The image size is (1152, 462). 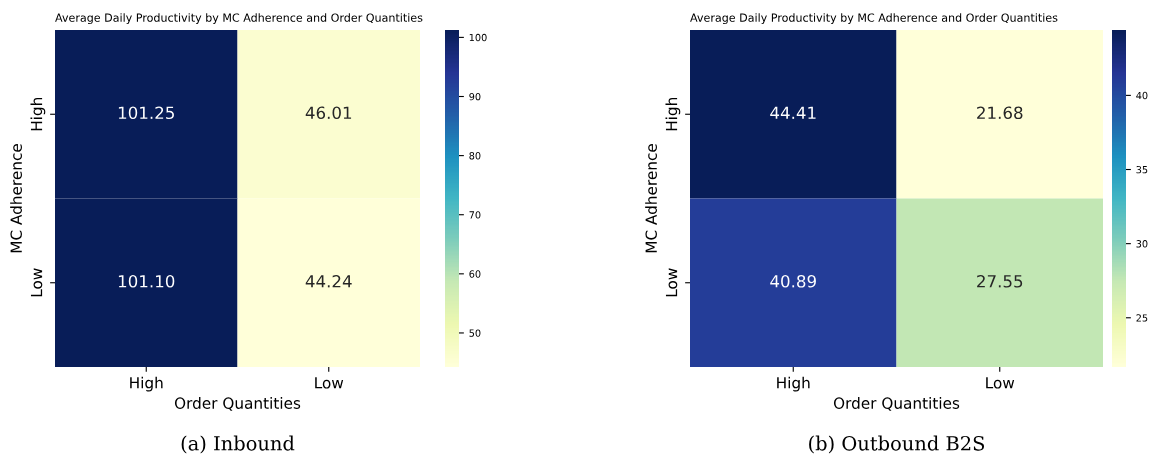 I want to click on color-bar-label: 25, so click(x=1142, y=318).